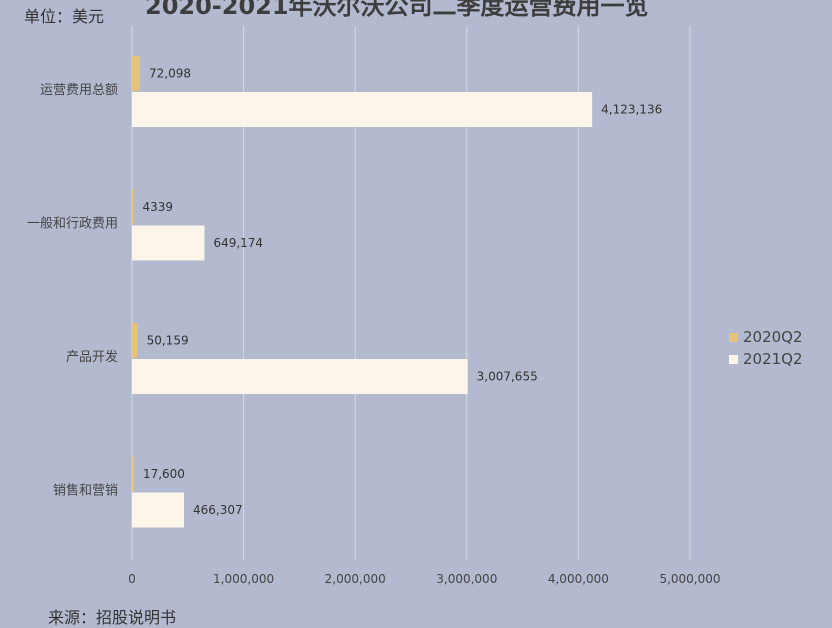  Describe the element at coordinates (112, 617) in the screenshot. I see `source-note: 来源：招股说明书` at that location.